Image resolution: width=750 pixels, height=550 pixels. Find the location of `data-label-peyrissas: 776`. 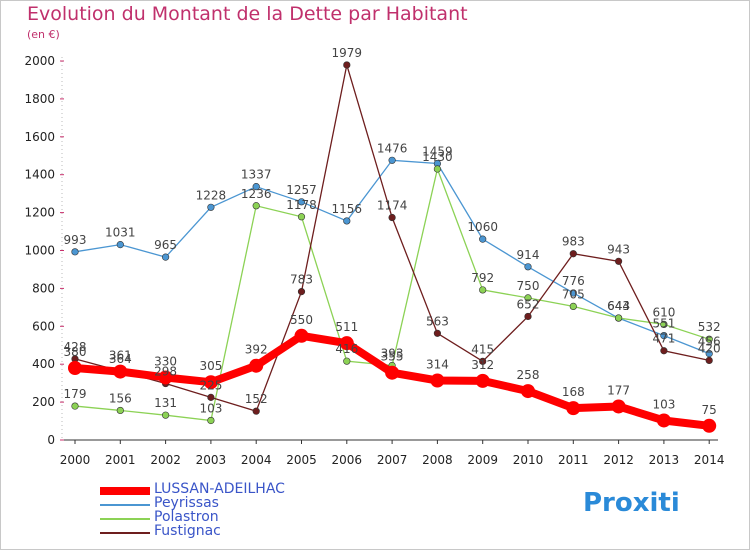

data-label-peyrissas: 776 is located at coordinates (573, 281).